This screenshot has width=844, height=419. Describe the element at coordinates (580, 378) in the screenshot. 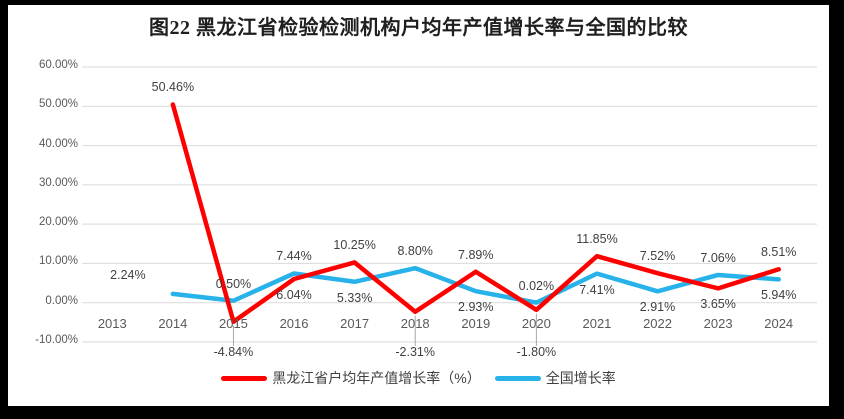

I see `legend-label-national: 全国增长率` at that location.